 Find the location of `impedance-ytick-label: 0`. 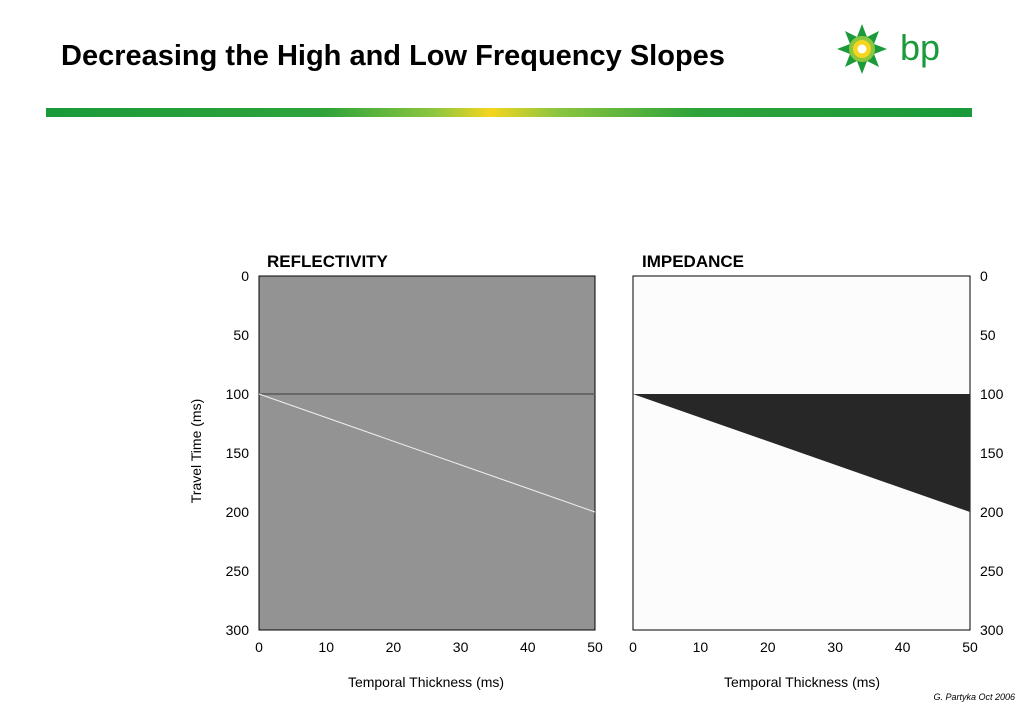

impedance-ytick-label: 0 is located at coordinates (984, 276).